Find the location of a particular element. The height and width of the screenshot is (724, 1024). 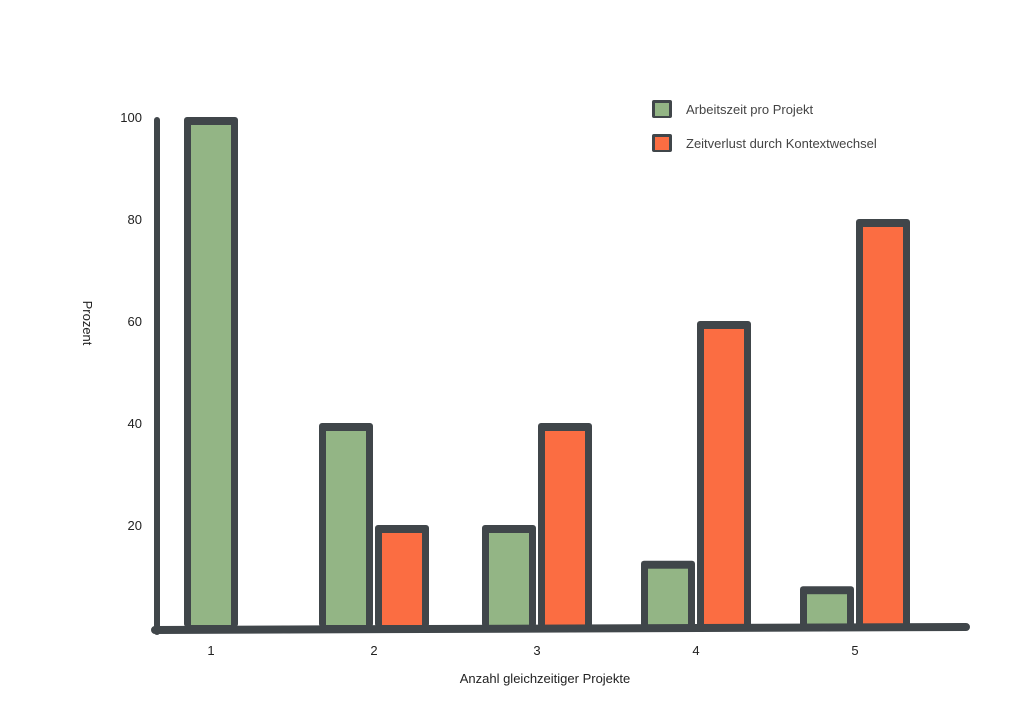

y-tick-labels: 20 40 60 80 100 is located at coordinates (131, 321).